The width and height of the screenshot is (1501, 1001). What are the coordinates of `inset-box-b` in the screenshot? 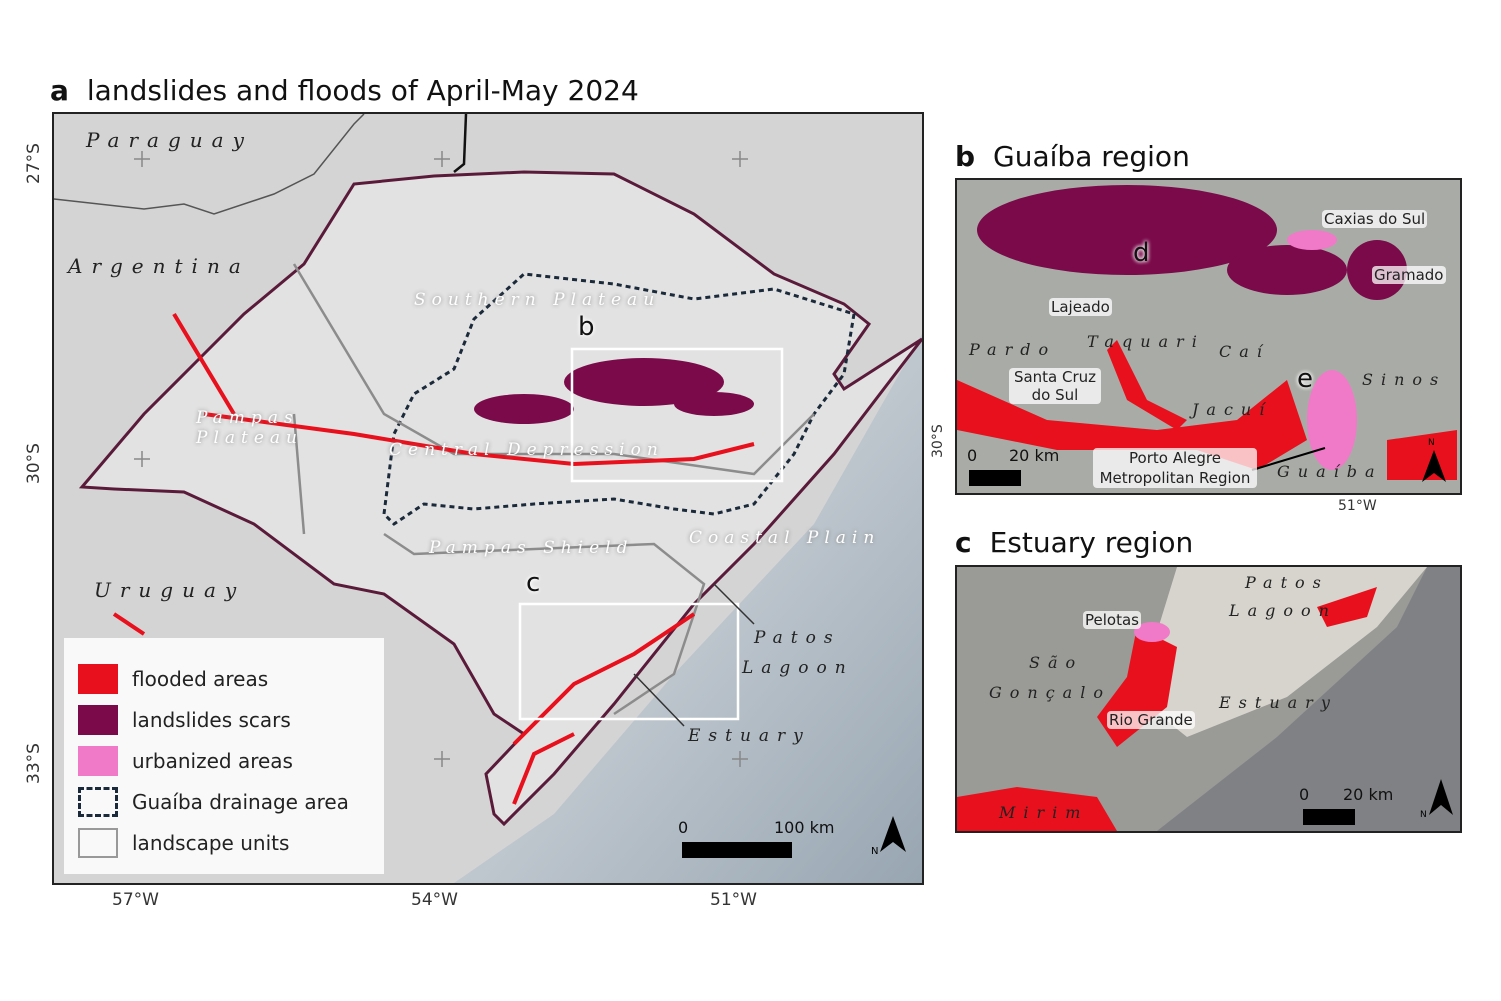 It's located at (677, 415).